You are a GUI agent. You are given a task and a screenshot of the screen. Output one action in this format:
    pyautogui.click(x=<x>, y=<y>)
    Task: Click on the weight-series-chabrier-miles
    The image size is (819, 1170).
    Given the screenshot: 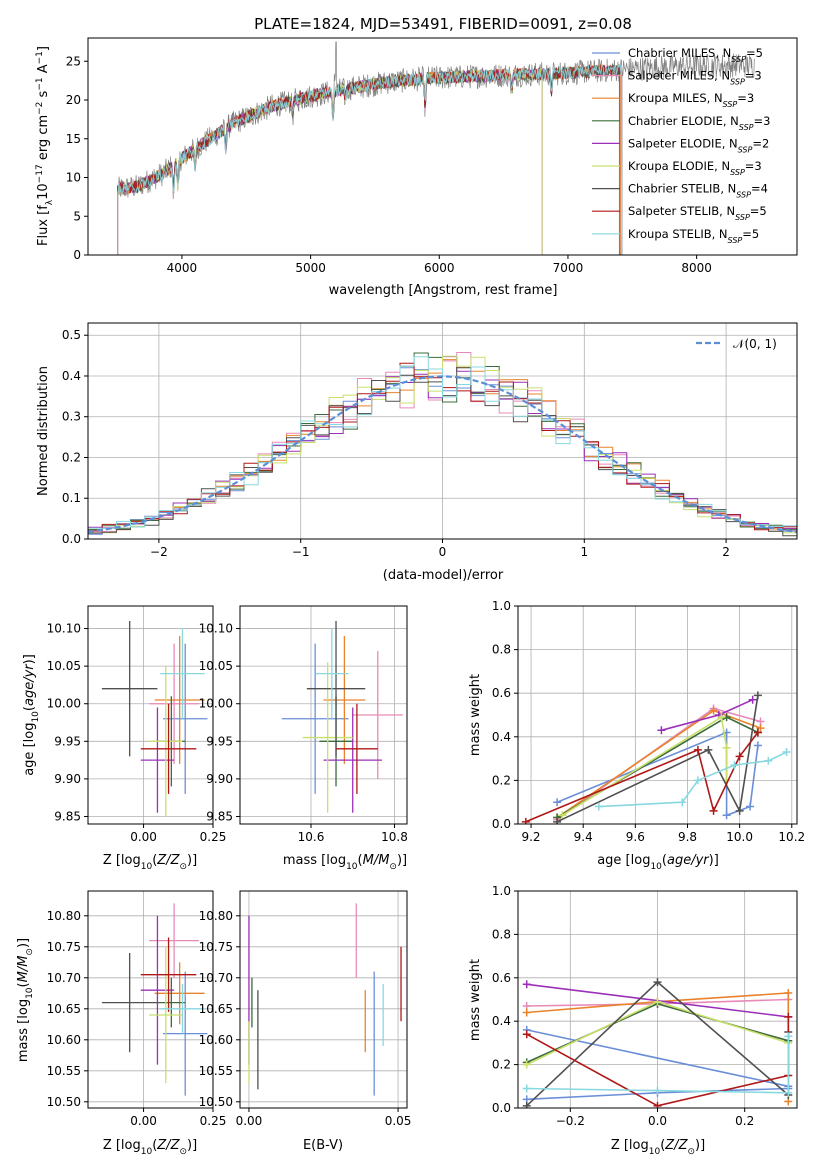 What is the action you would take?
    pyautogui.click(x=657, y=774)
    